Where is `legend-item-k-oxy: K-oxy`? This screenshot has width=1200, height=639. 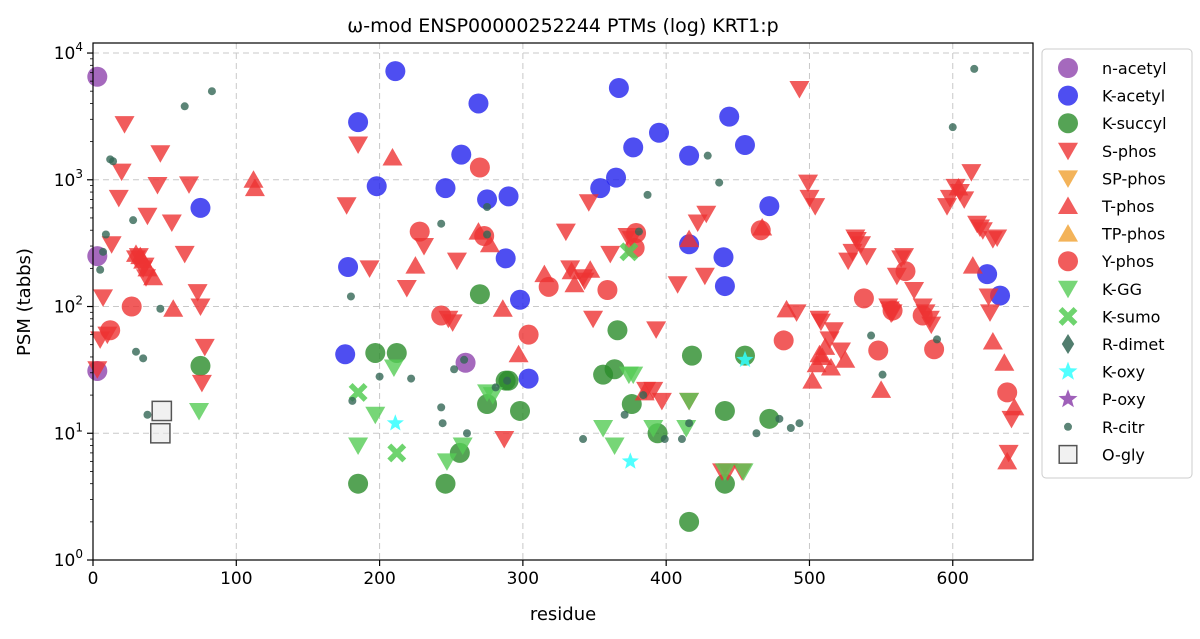 legend-item-k-oxy: K-oxy is located at coordinates (1101, 371).